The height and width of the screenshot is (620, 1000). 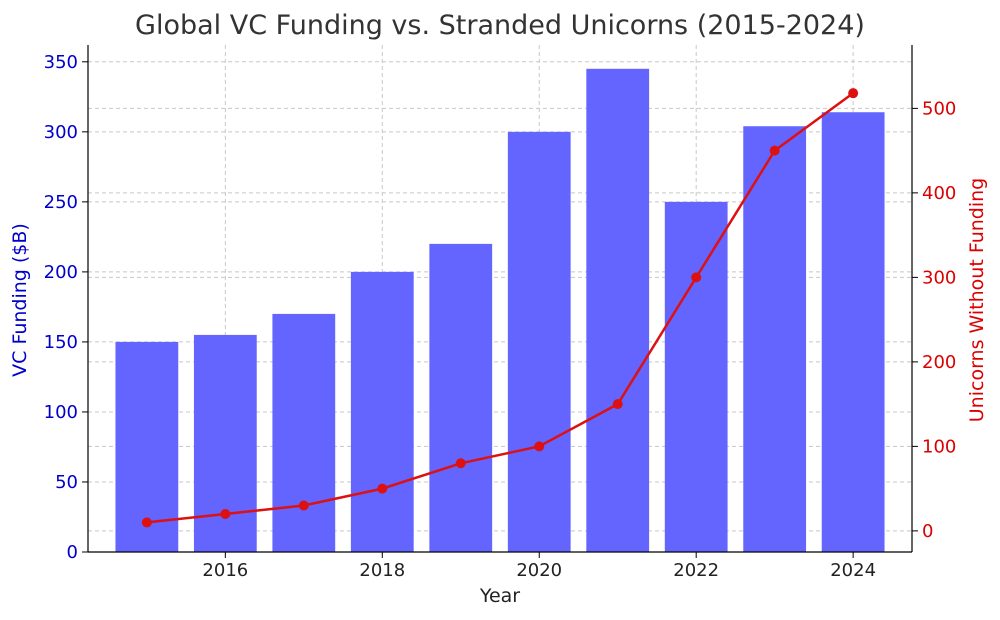 I want to click on y-tick-label-left: 150, so click(x=61, y=342).